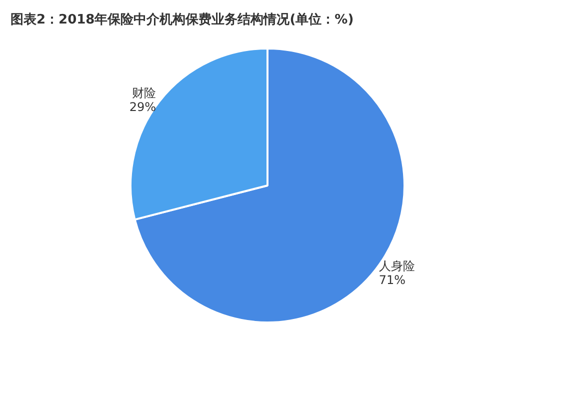  I want to click on chart-title: 图表2：2018年保险中介机构保费业务结构情况(单位：%), so click(182, 20).